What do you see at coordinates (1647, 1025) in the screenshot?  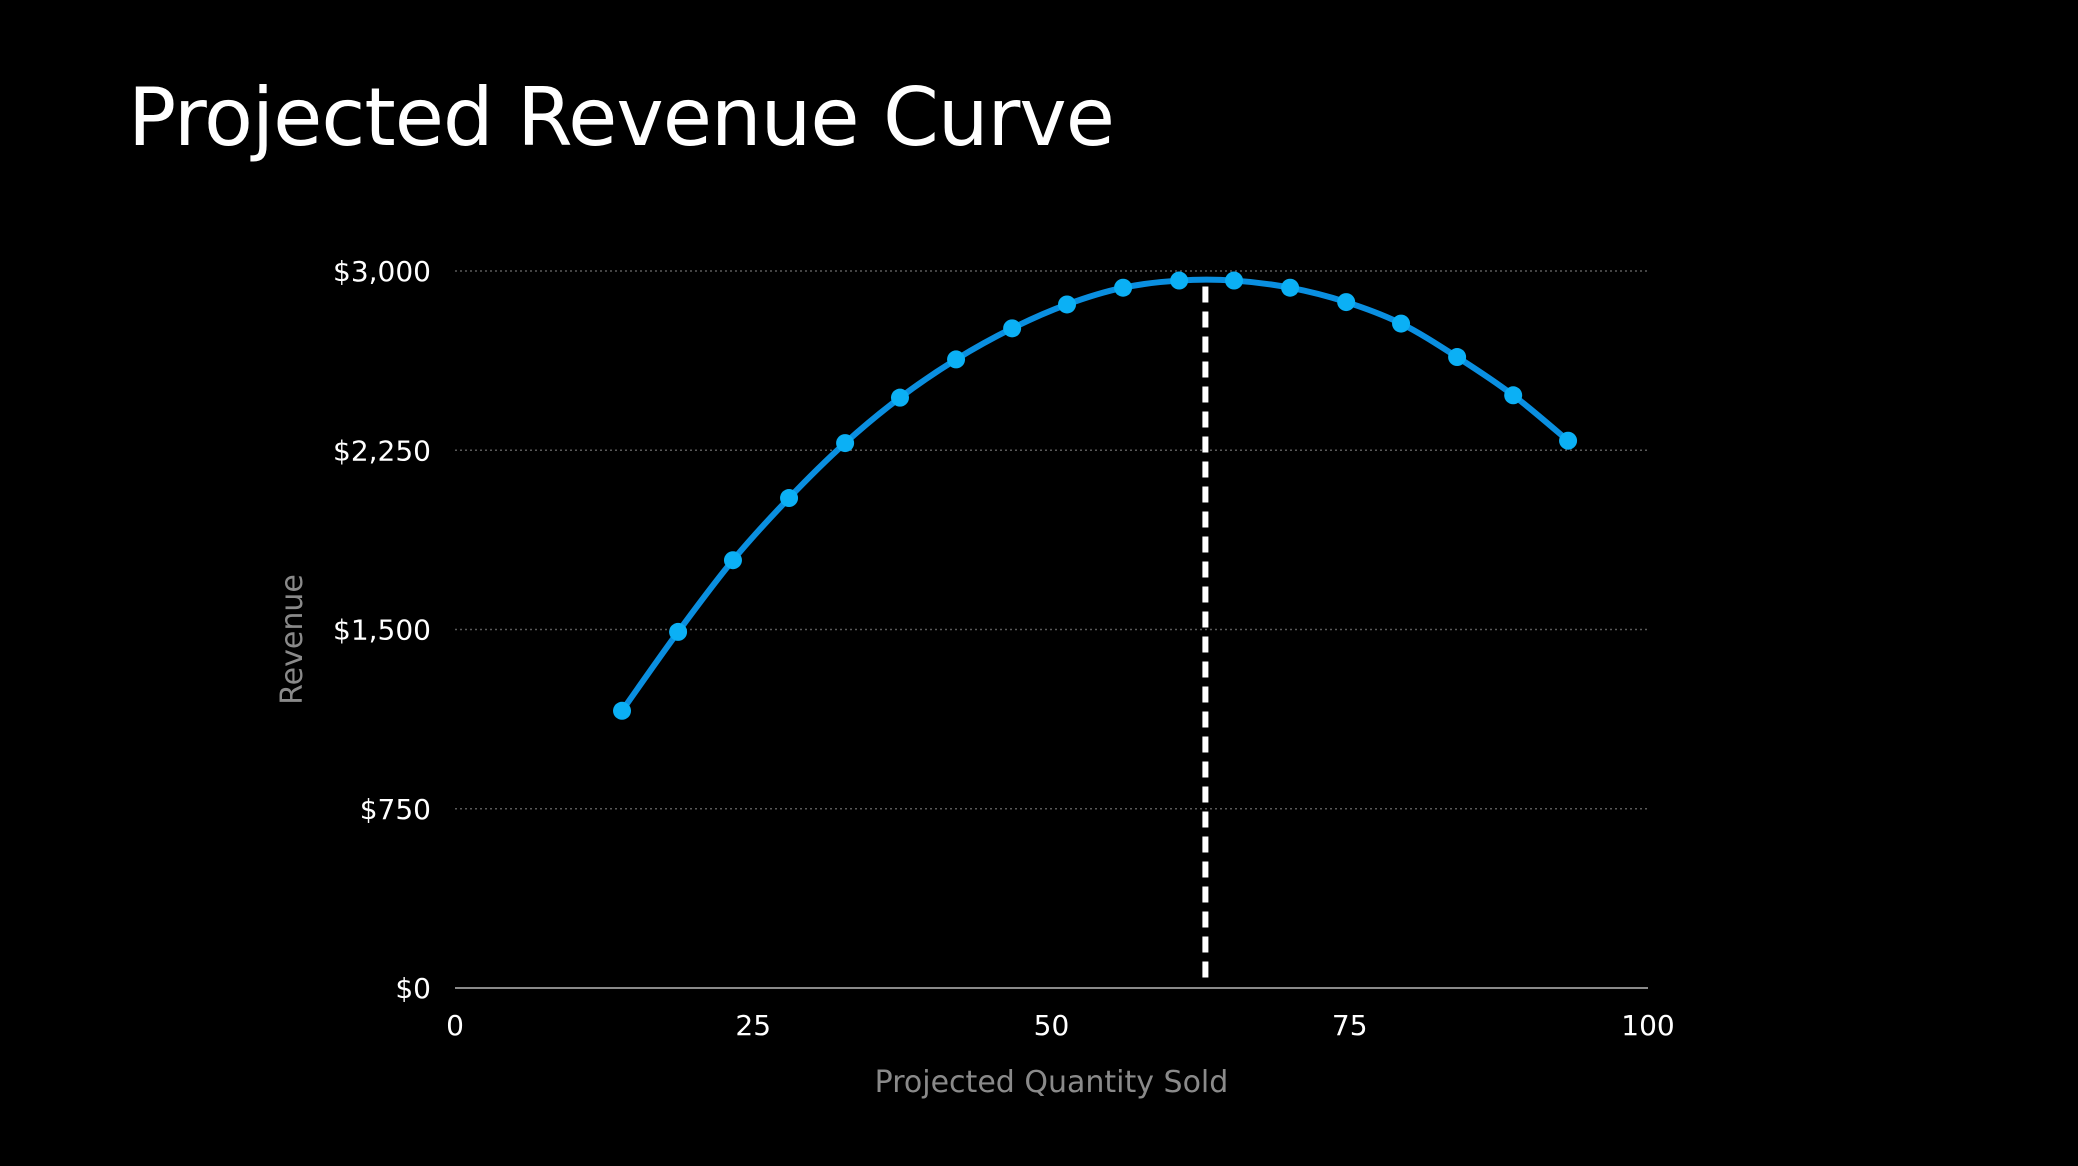 I see `x-tick-label: 100` at bounding box center [1647, 1025].